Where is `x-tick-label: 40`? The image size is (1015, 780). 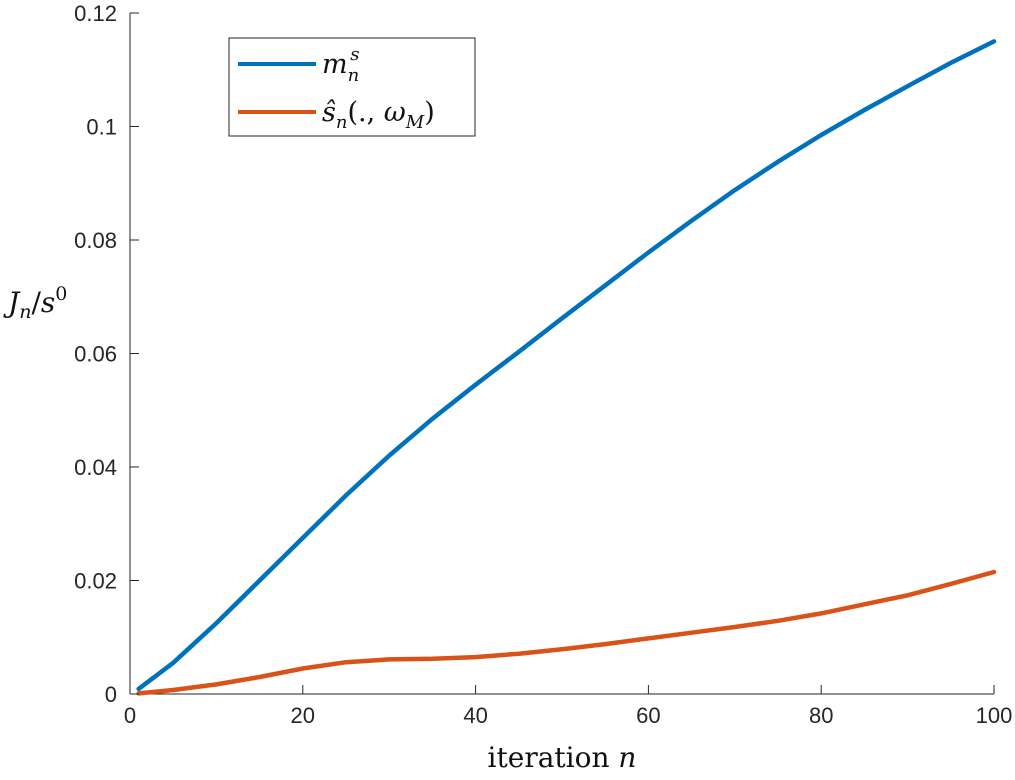 x-tick-label: 40 is located at coordinates (475, 715).